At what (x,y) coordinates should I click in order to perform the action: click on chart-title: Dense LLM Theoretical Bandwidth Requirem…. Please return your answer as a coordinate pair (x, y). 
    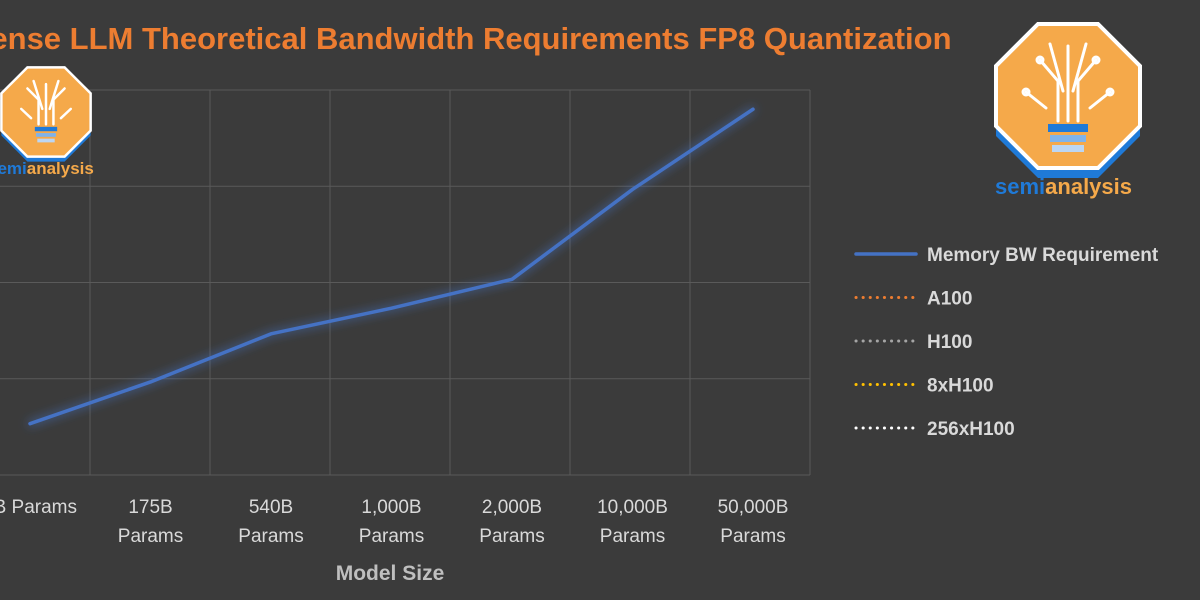
    Looking at the image, I should click on (476, 38).